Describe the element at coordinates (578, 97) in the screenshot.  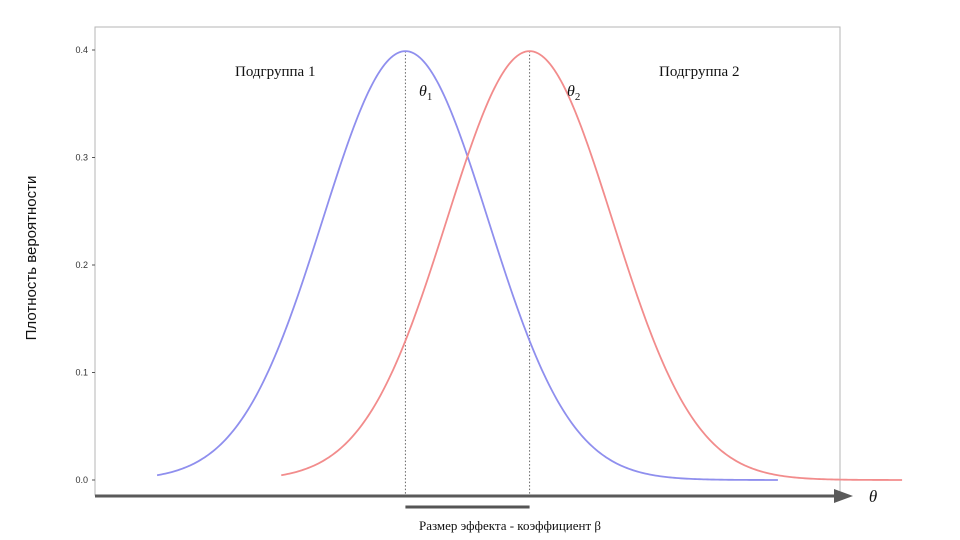
I see `theta-2-subscript: 2` at that location.